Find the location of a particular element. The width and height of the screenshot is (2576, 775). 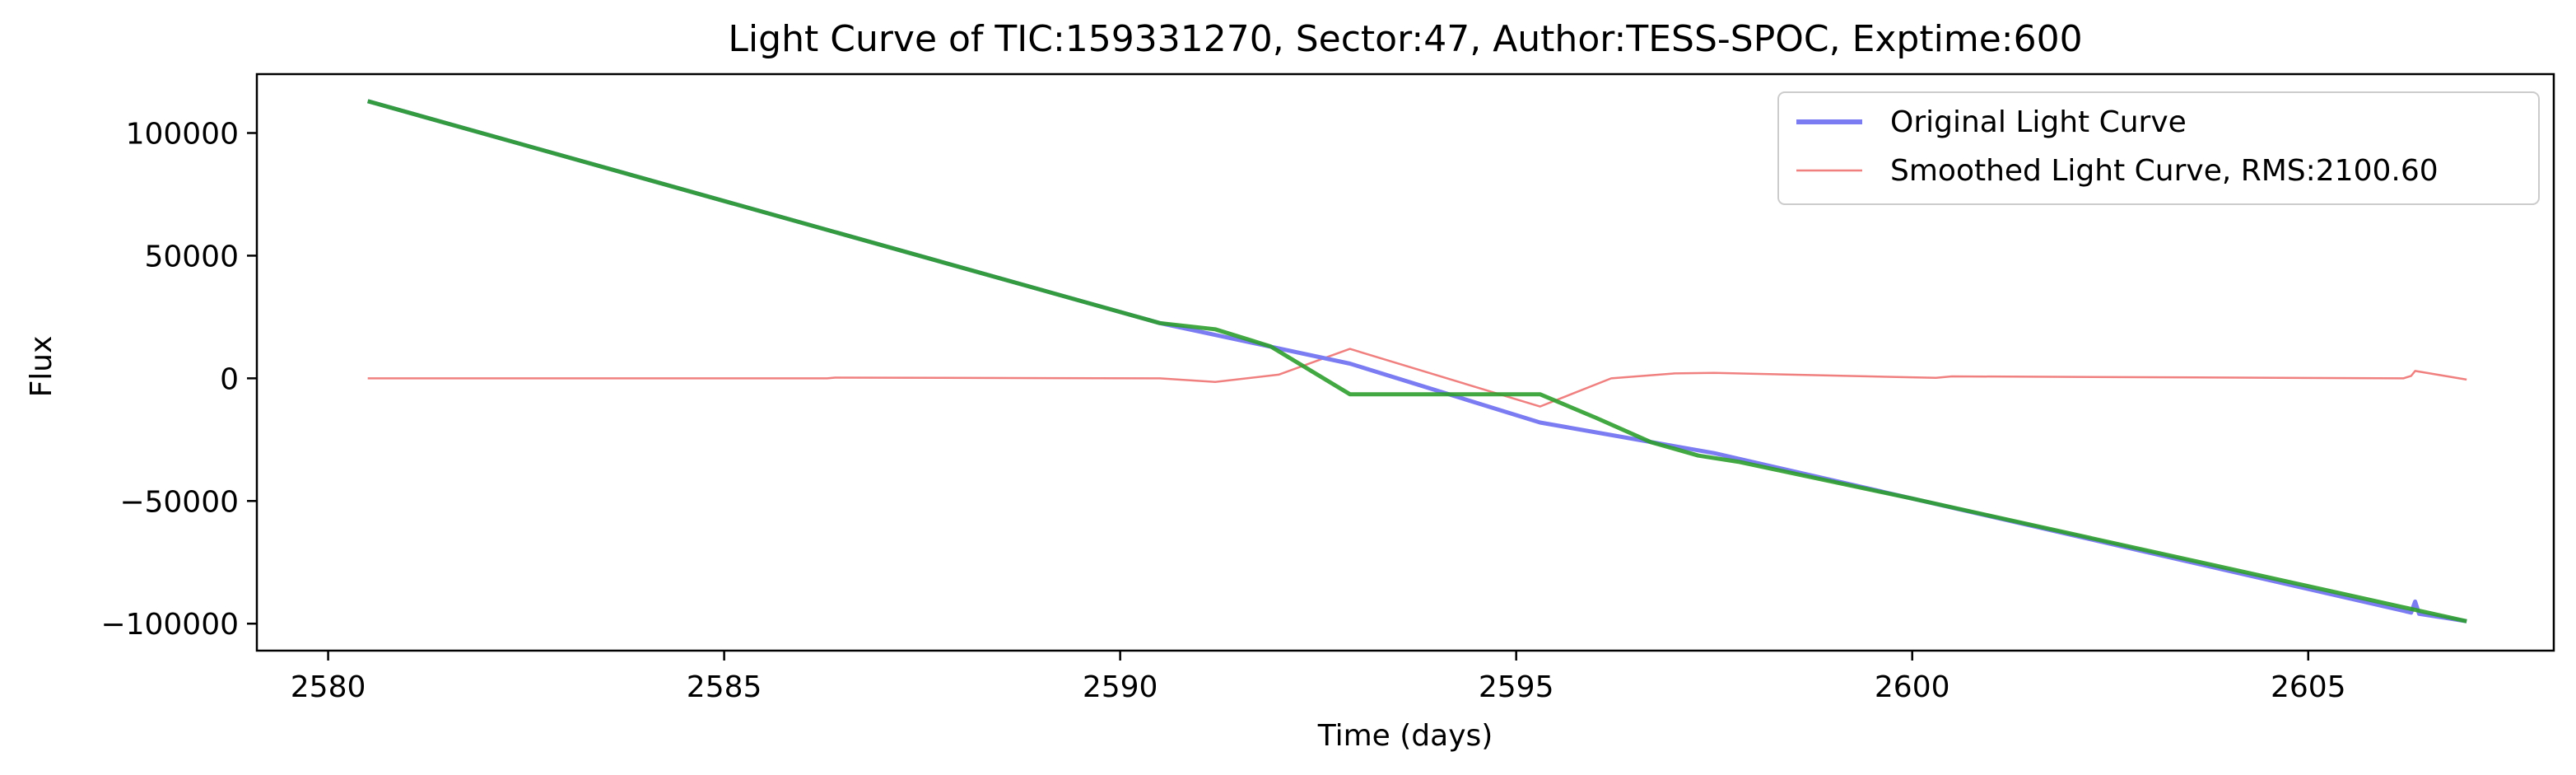

y-tick-label: 50000 is located at coordinates (191, 256).